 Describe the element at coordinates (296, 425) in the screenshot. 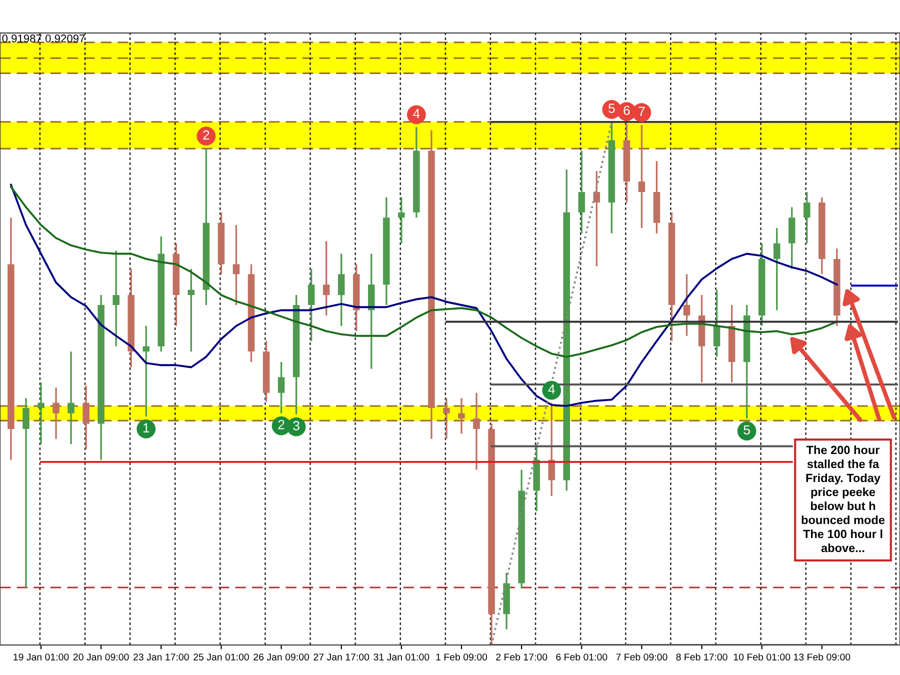

I see `annotation: 3` at that location.